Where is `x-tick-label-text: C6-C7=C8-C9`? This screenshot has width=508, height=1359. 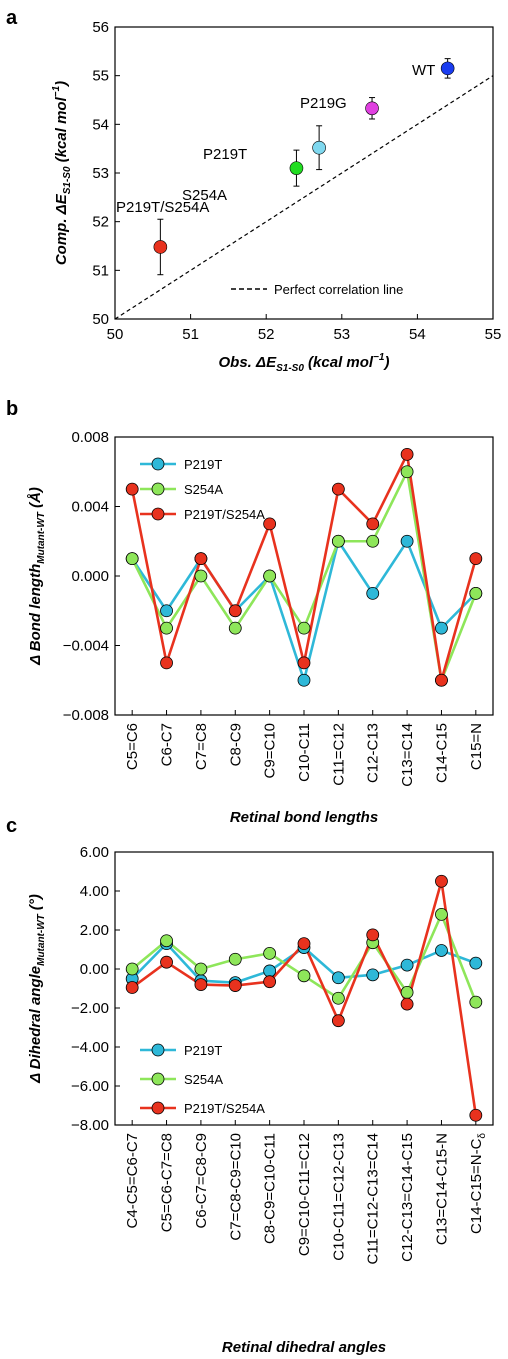
x-tick-label-text: C6-C7=C8-C9 is located at coordinates (201, 1180).